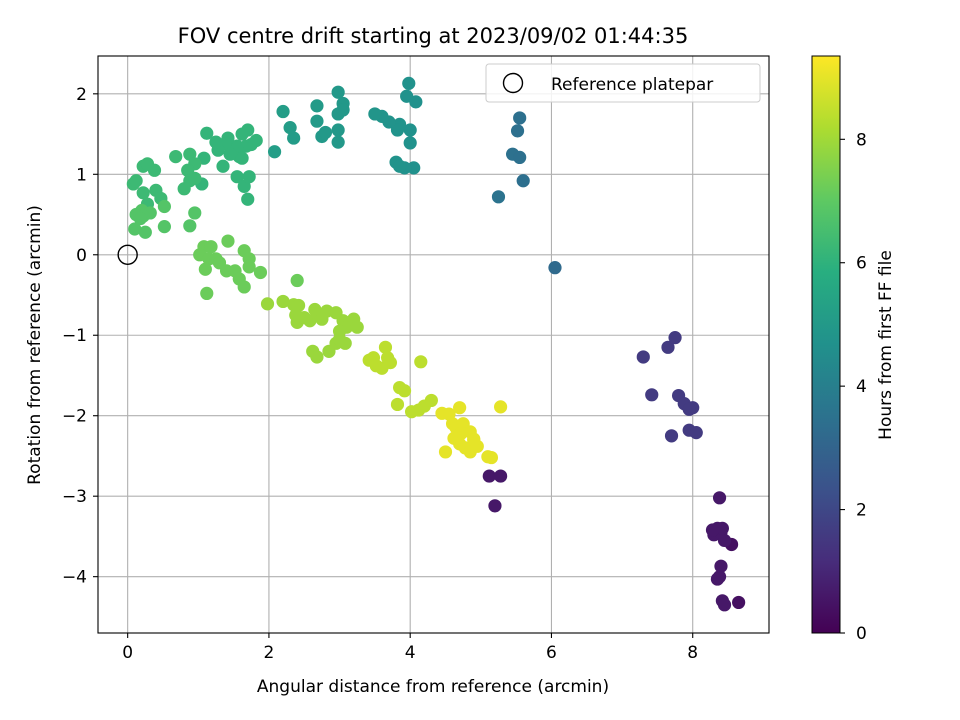  I want to click on colorbar-gradient, so click(826, 344).